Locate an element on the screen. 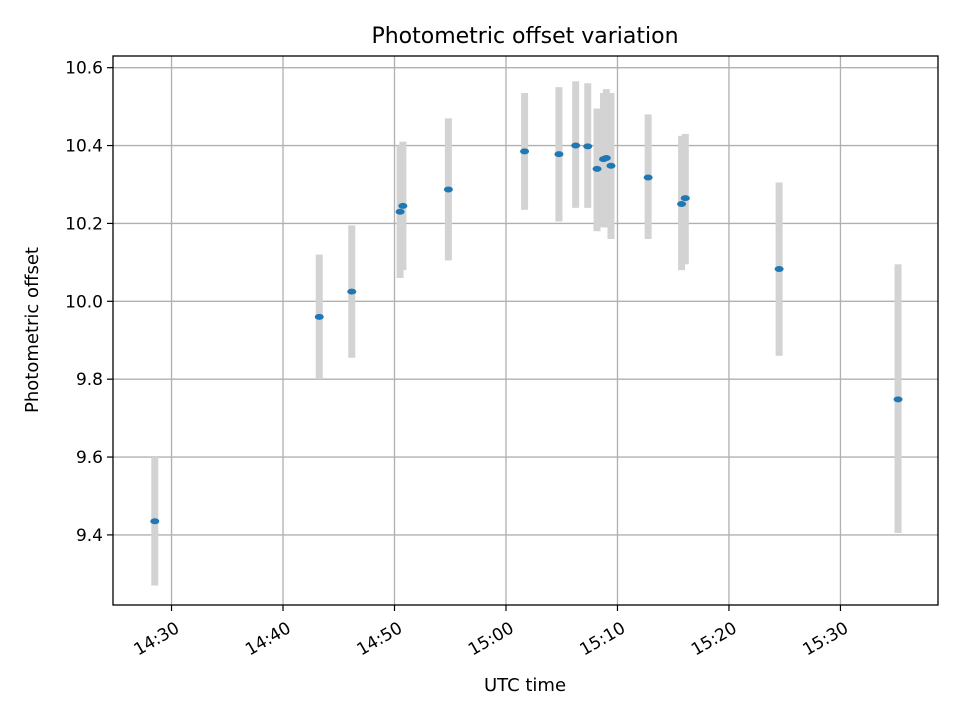  y-tick-label: 9.6 is located at coordinates (89, 458).